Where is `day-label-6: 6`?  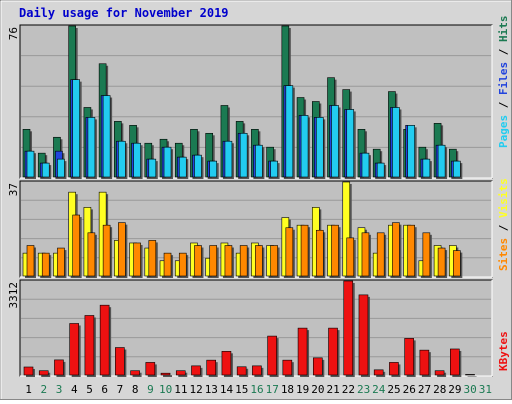
day-label-6: 6 is located at coordinates (104, 389).